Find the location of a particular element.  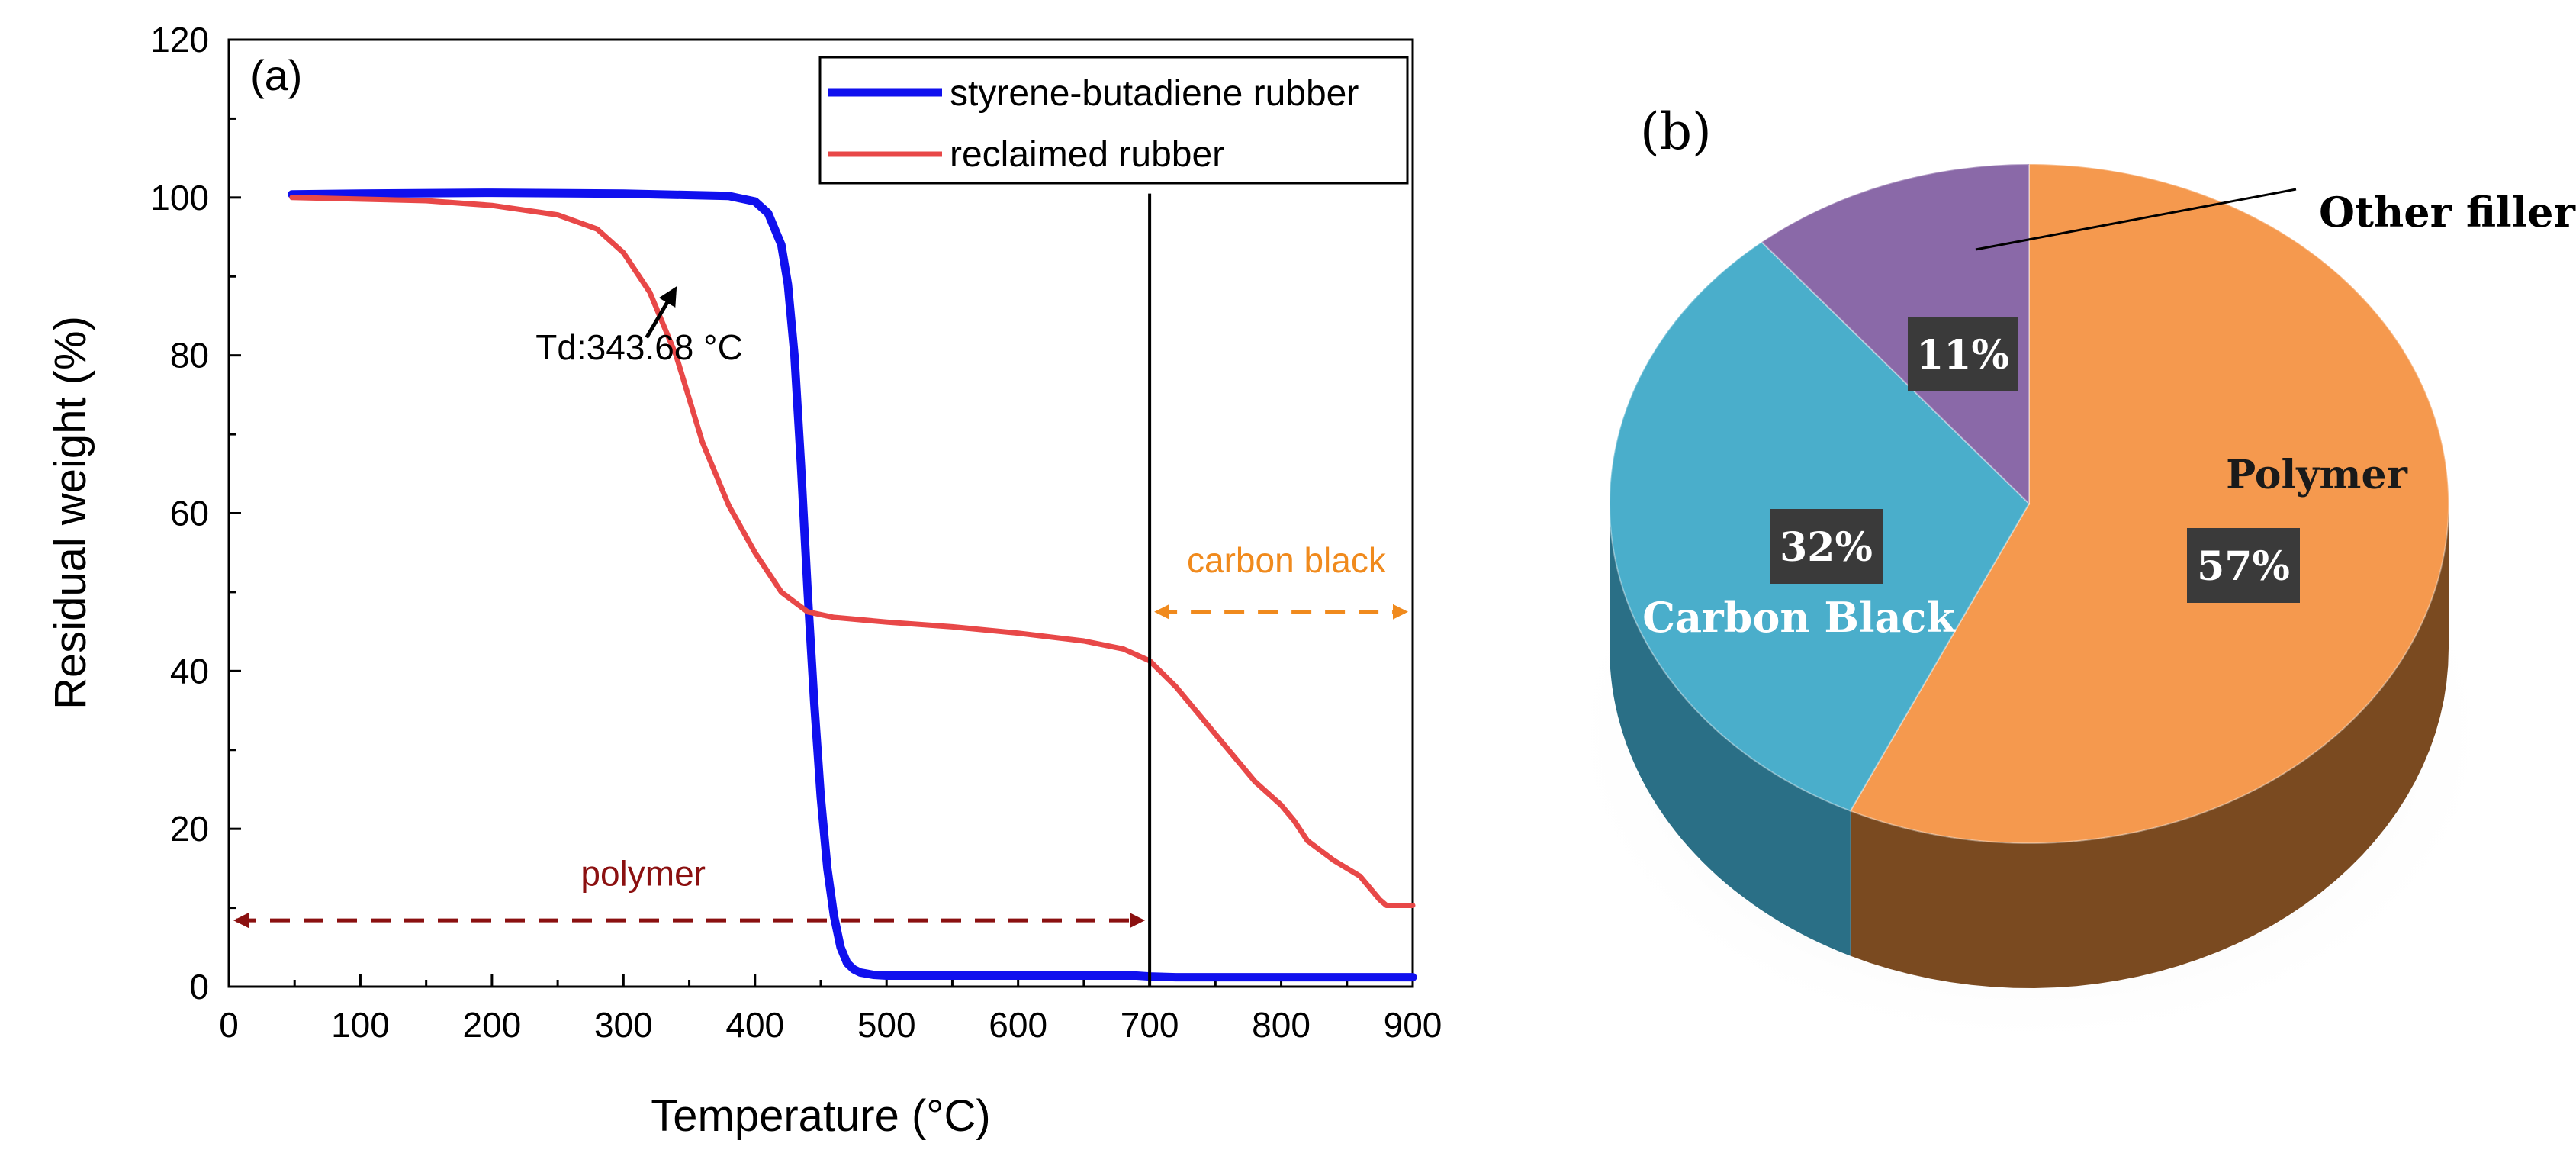

slice-name-carbon-black: Carbon Black is located at coordinates (1799, 617).